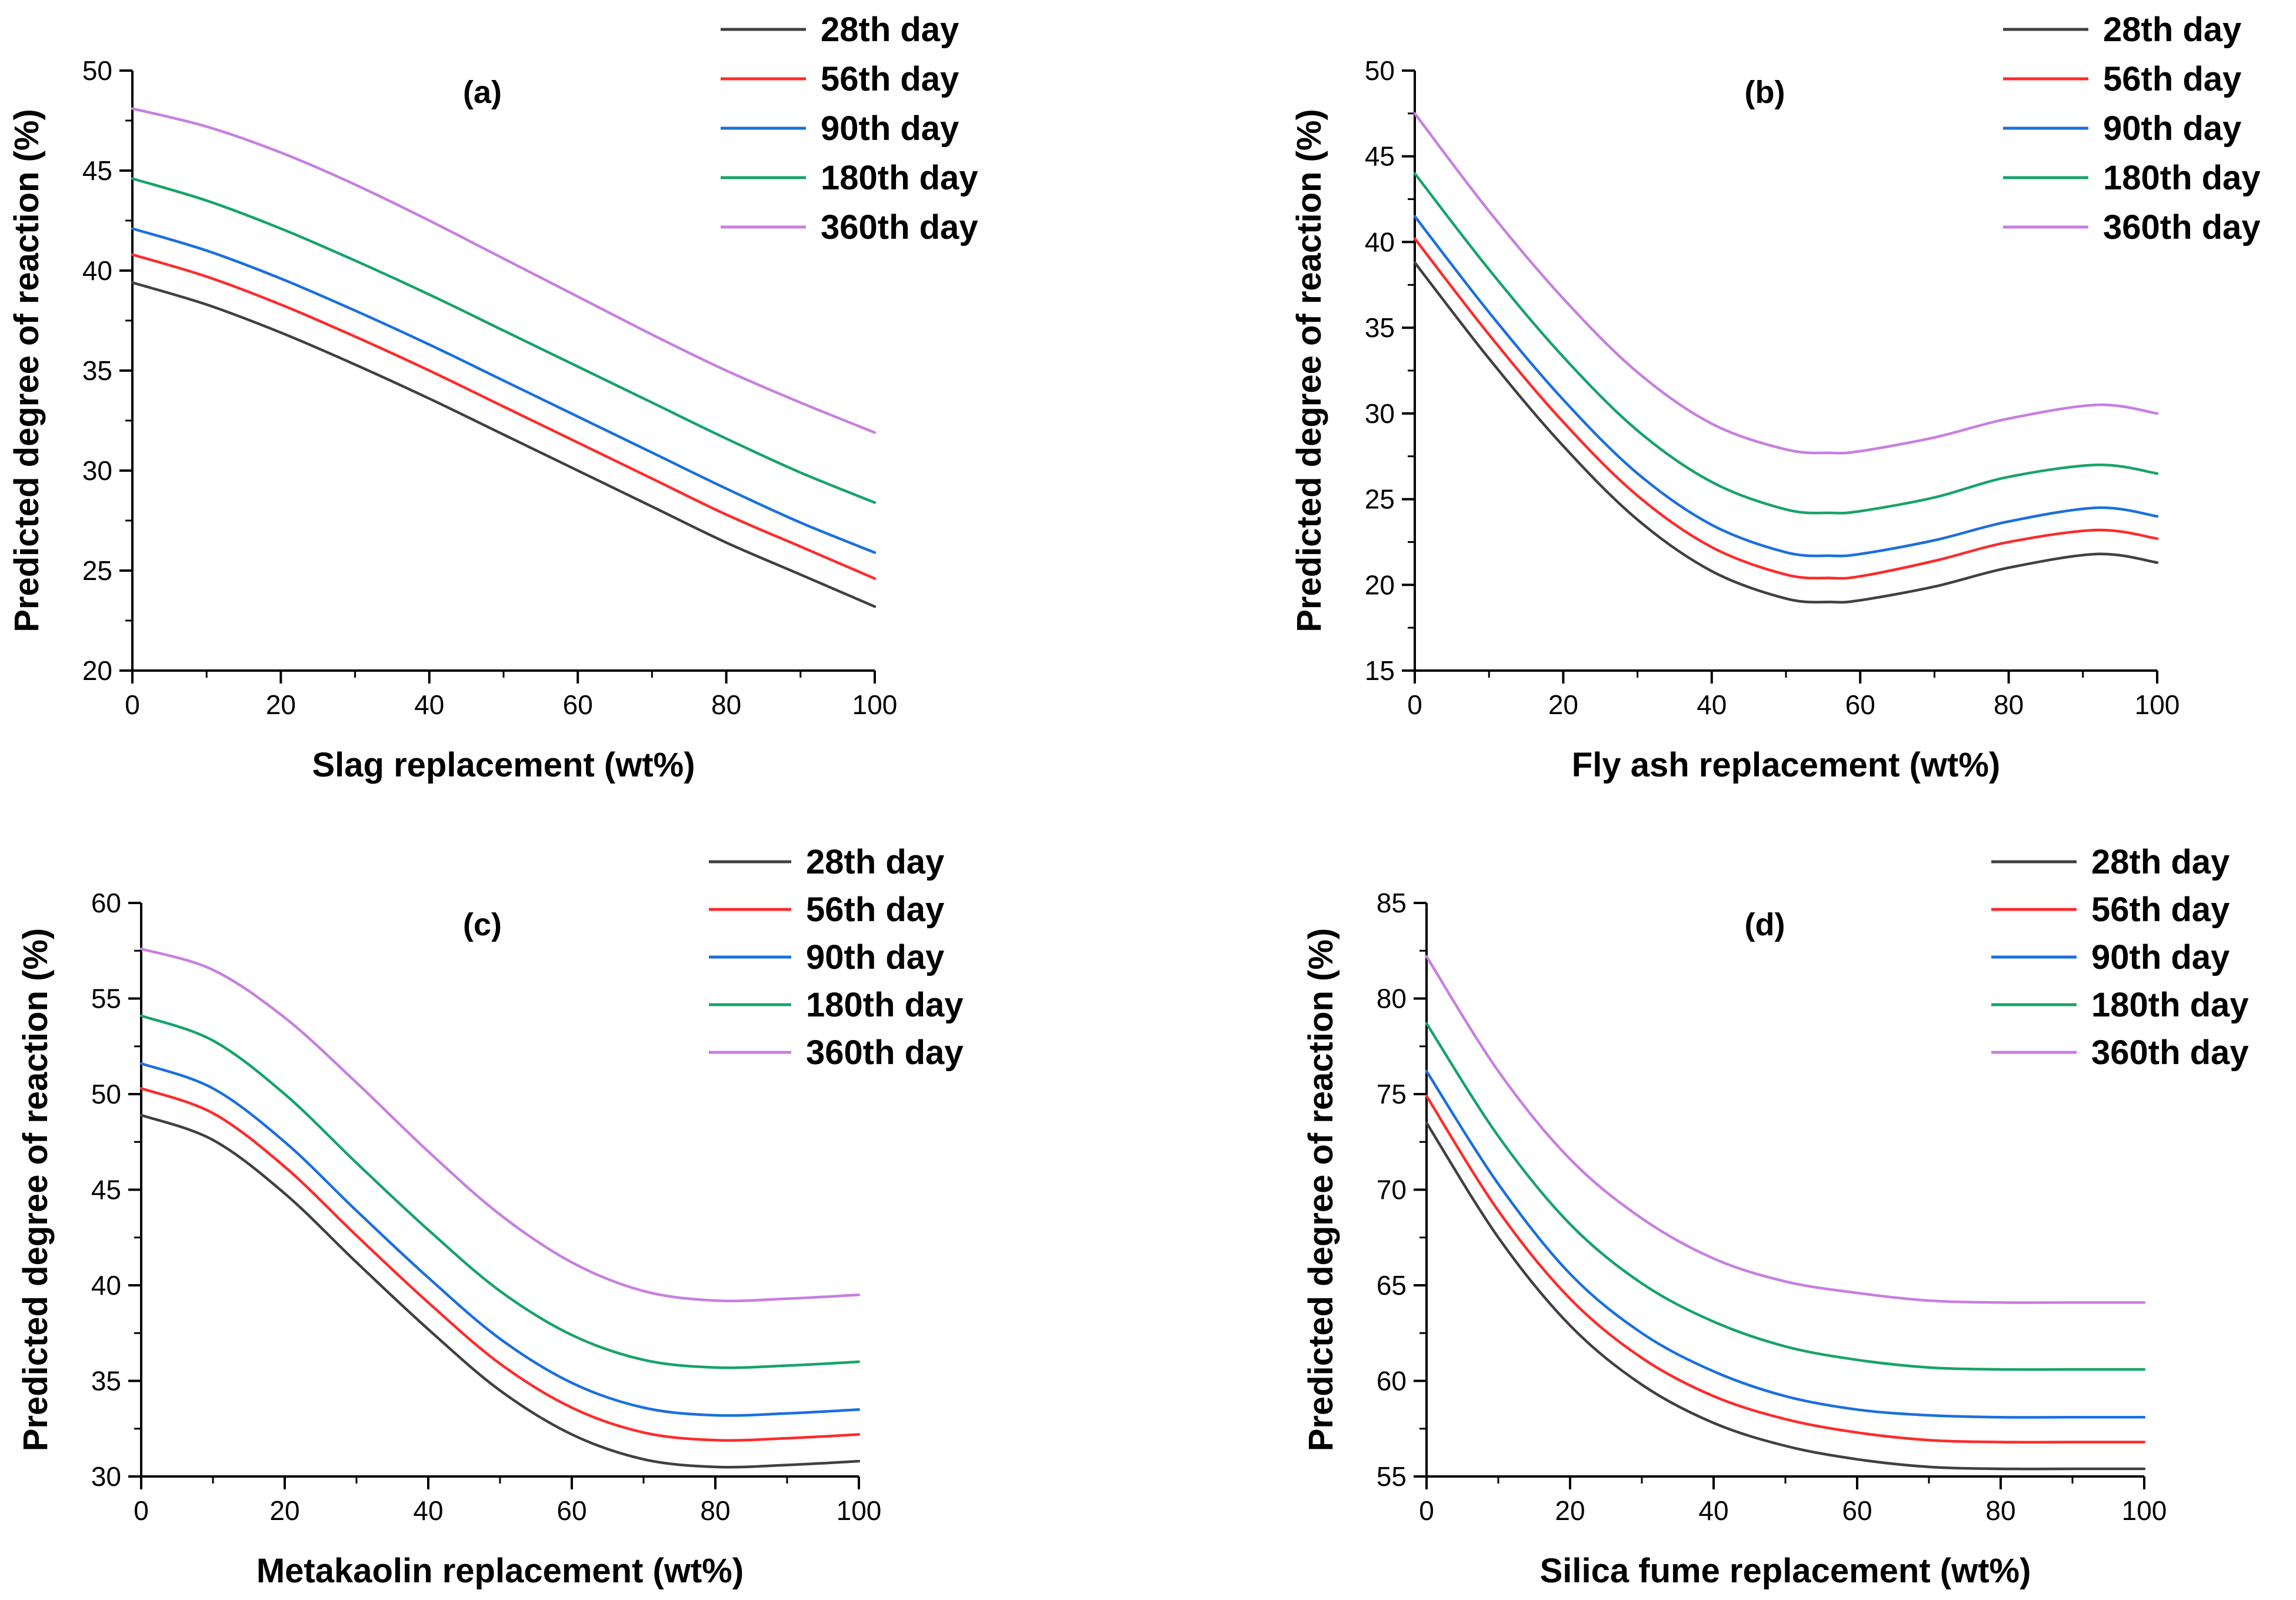 This screenshot has width=2296, height=1600. I want to click on y-tick-label: 70, so click(1392, 1190).